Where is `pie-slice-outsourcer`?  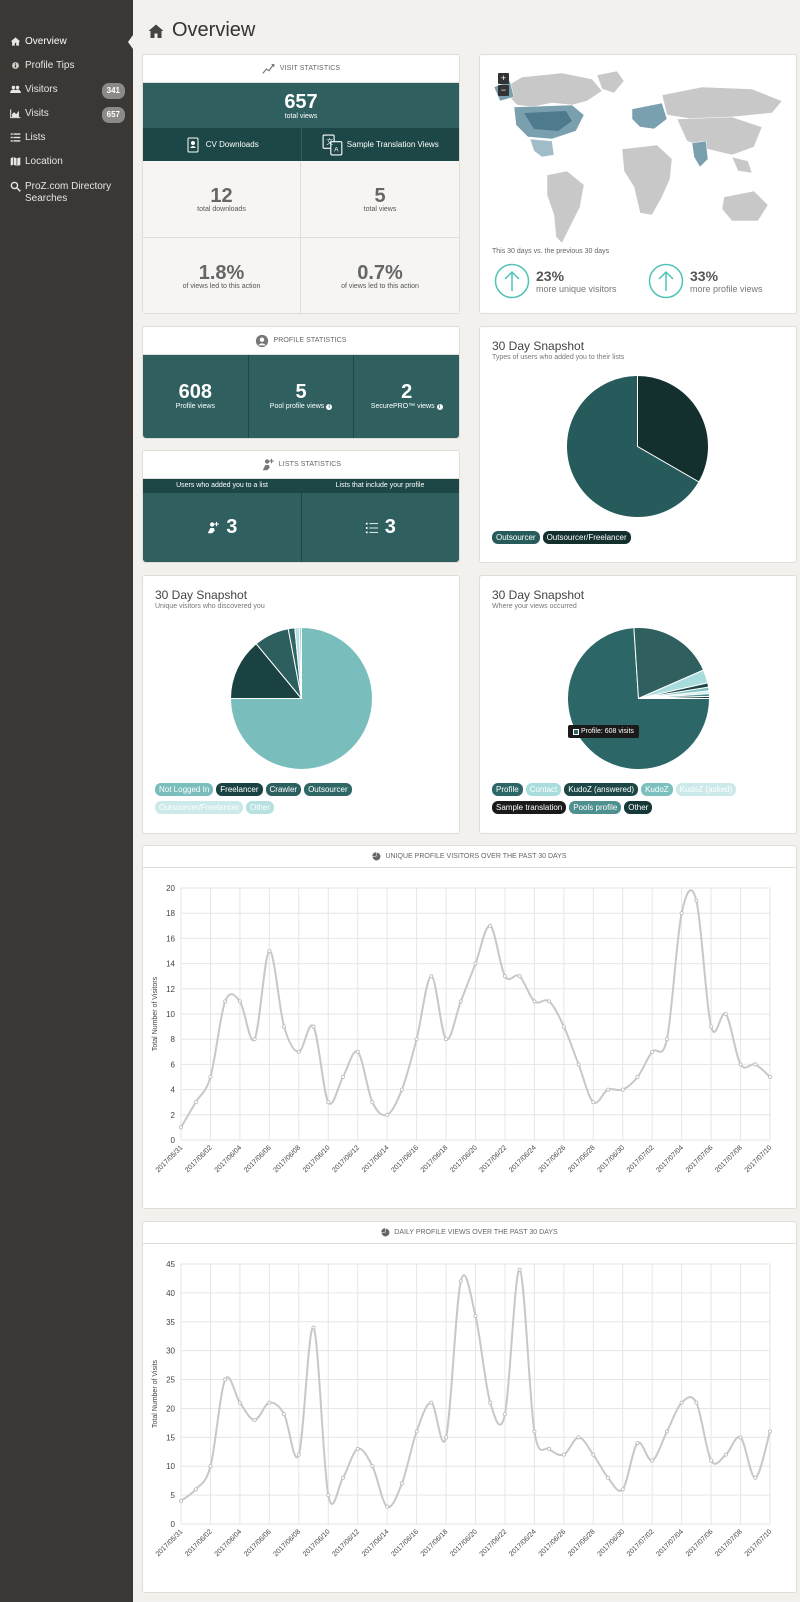
pie-slice-outsourcer is located at coordinates (673, 428).